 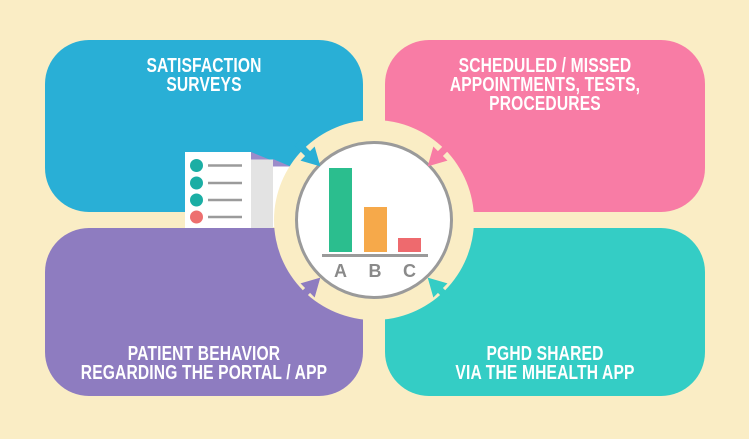 What do you see at coordinates (375, 255) in the screenshot?
I see `bar-chart-axis` at bounding box center [375, 255].